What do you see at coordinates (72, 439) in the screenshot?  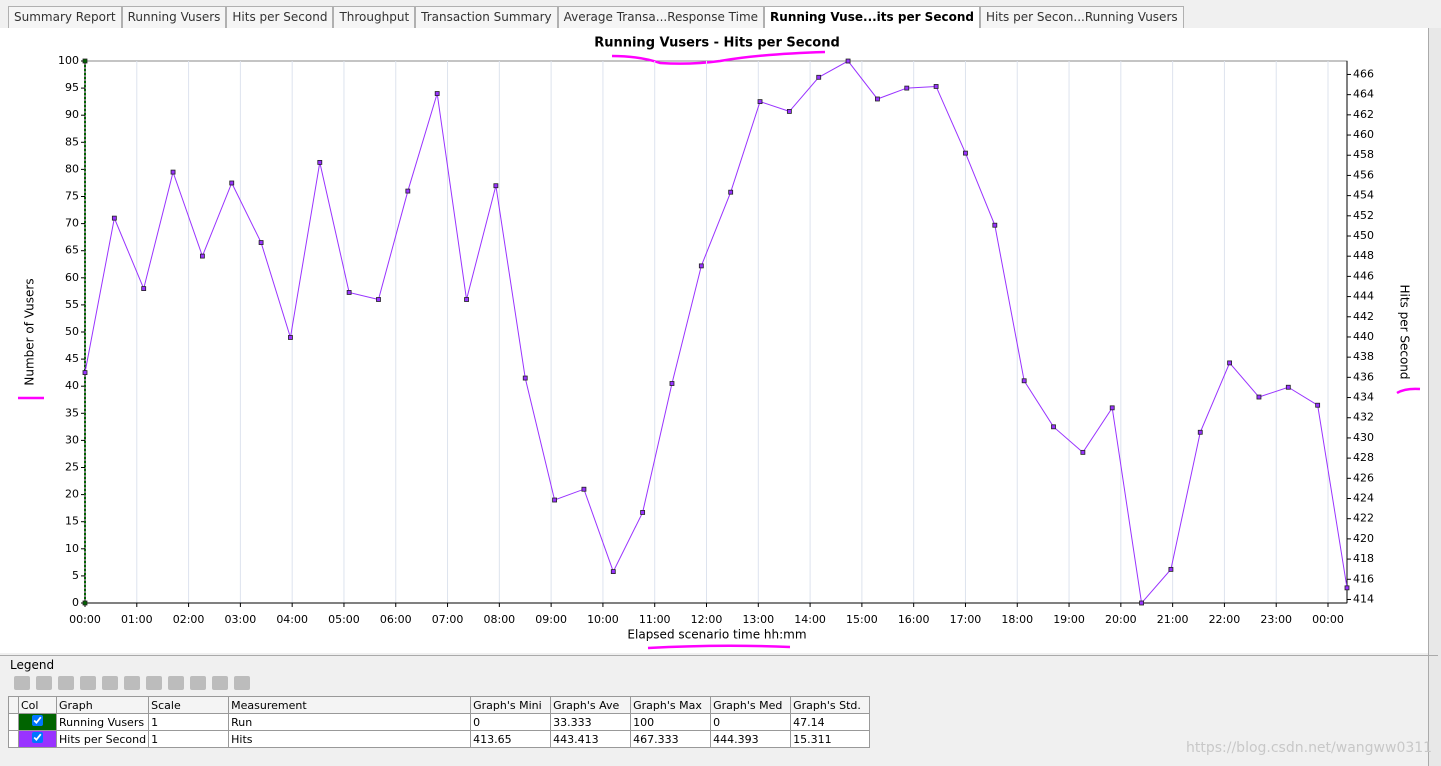 I see `y-tick-label: 30` at bounding box center [72, 439].